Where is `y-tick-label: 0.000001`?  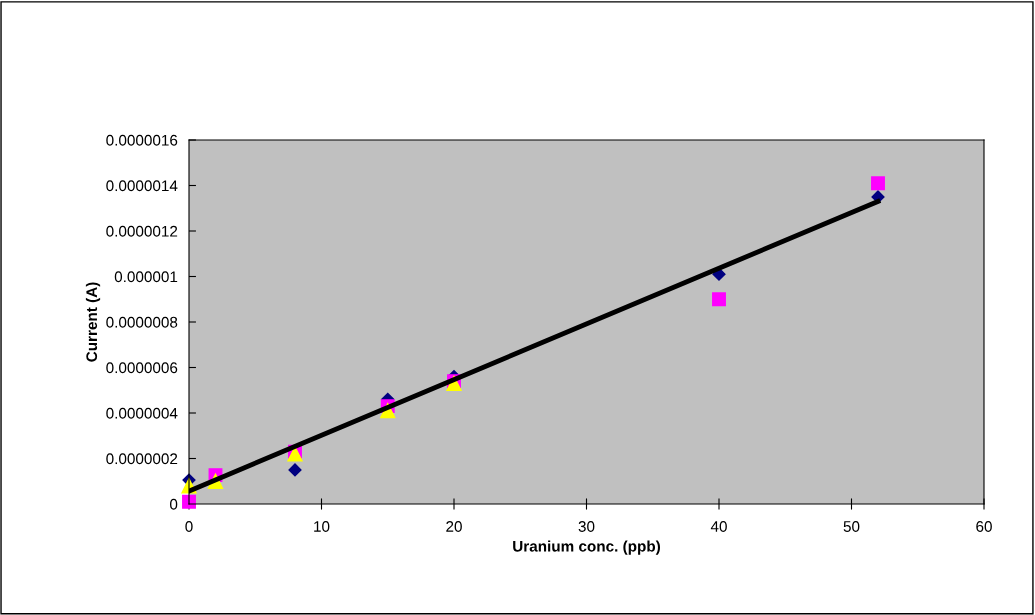 y-tick-label: 0.000001 is located at coordinates (146, 277).